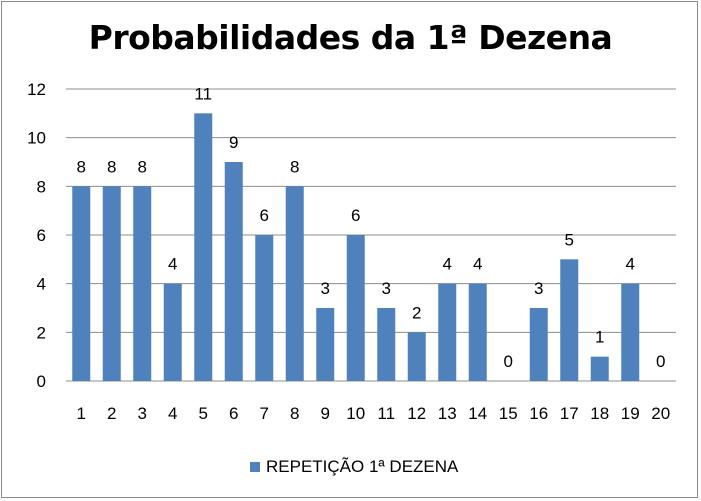 This screenshot has width=701, height=501. I want to click on x-tick-label-12: 12, so click(416, 413).